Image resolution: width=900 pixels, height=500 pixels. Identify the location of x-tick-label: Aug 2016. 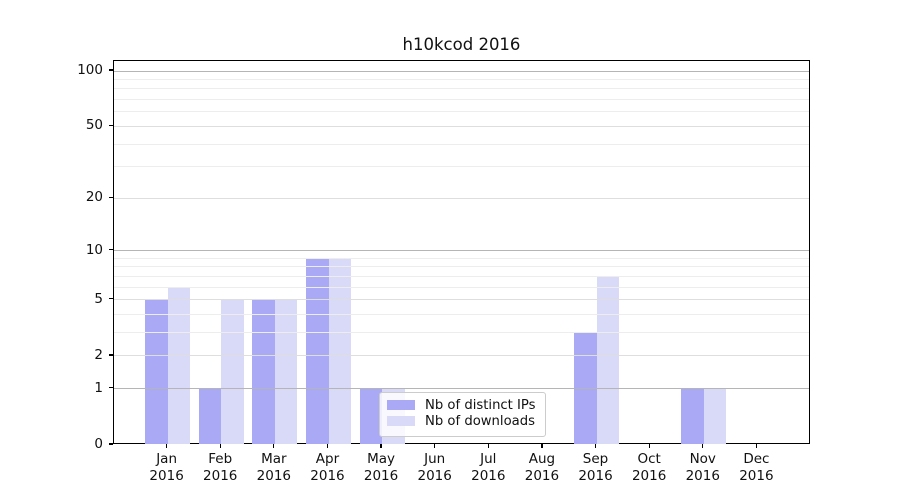
(542, 467).